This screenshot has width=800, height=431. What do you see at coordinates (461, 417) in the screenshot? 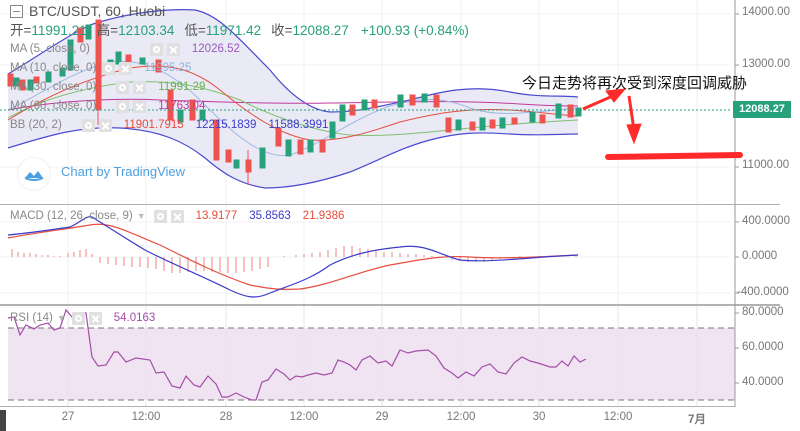
I see `time-tick-1200-c: 12:00` at bounding box center [461, 417].